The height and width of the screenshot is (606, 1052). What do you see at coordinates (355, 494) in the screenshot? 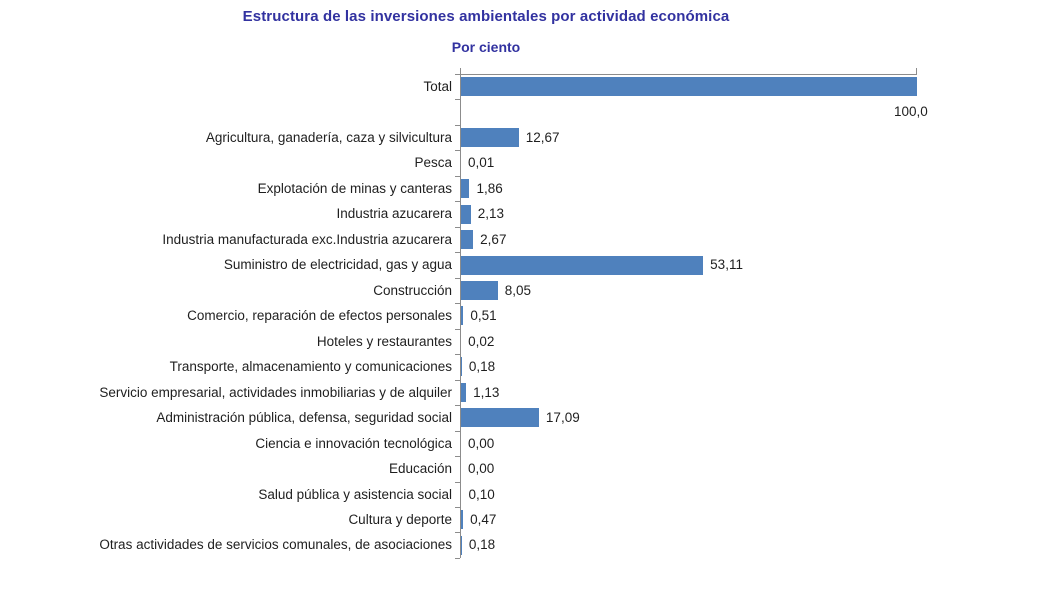
I see `category-label: Salud pública y asistencia social` at bounding box center [355, 494].